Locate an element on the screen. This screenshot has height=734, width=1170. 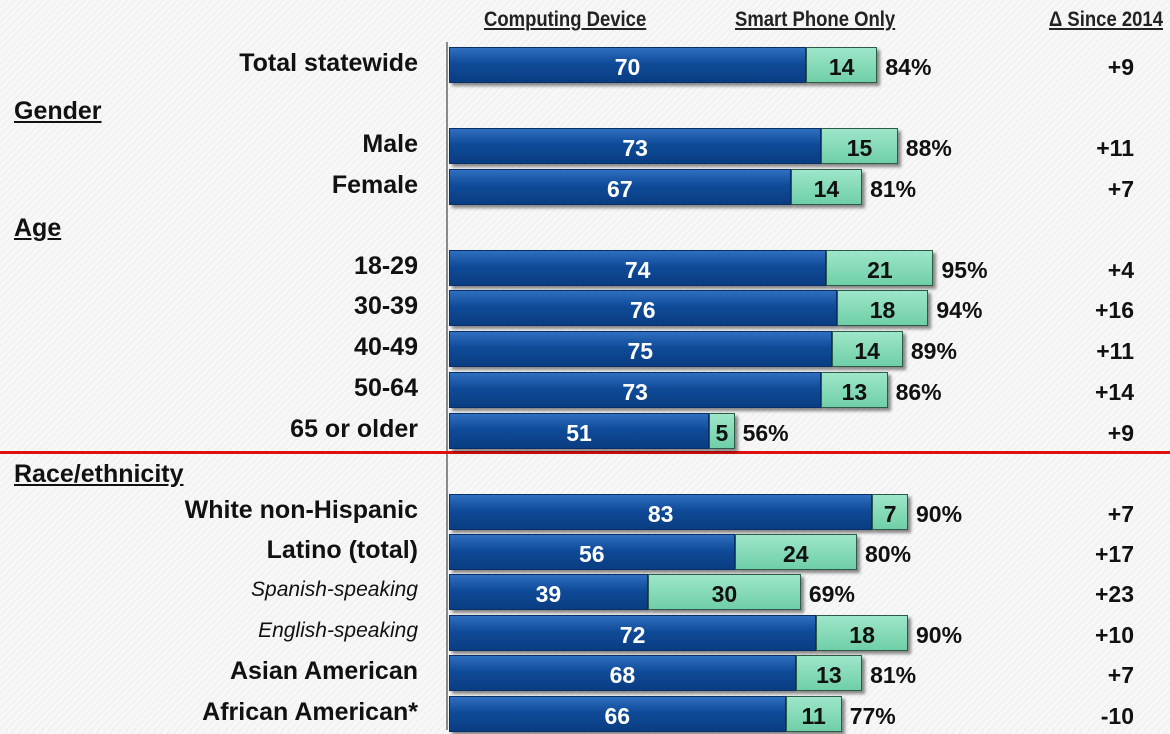
value-smart-phone-only-male: 15 is located at coordinates (859, 148).